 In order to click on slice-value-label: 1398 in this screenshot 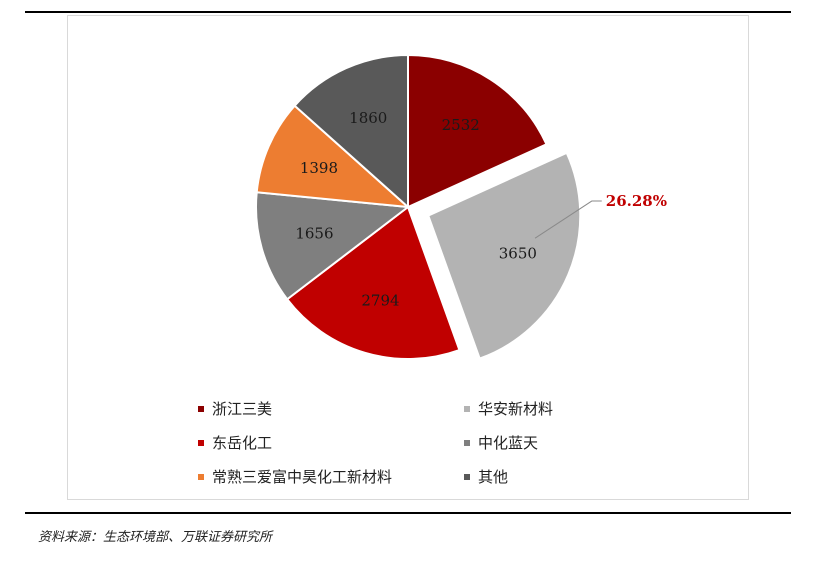, I will do `click(319, 168)`.